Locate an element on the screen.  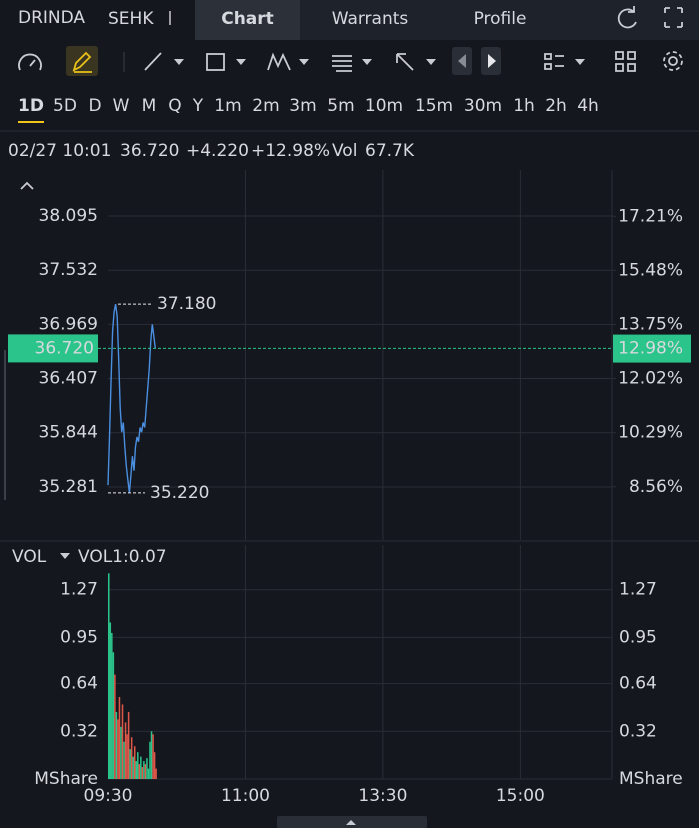
x-tick-label: 13:30 is located at coordinates (382, 796).